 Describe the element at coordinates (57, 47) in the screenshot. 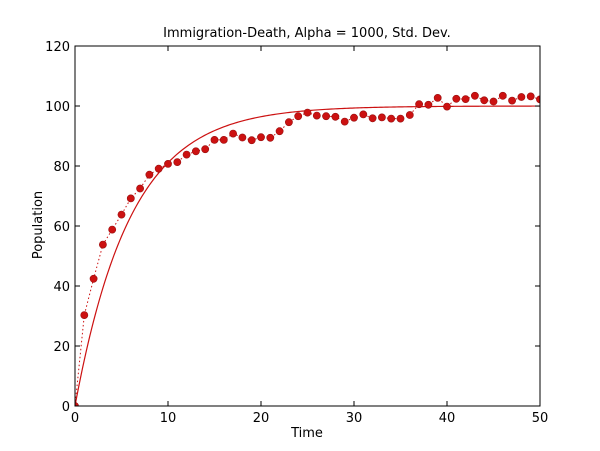

I see `y-tick-label: 120` at that location.